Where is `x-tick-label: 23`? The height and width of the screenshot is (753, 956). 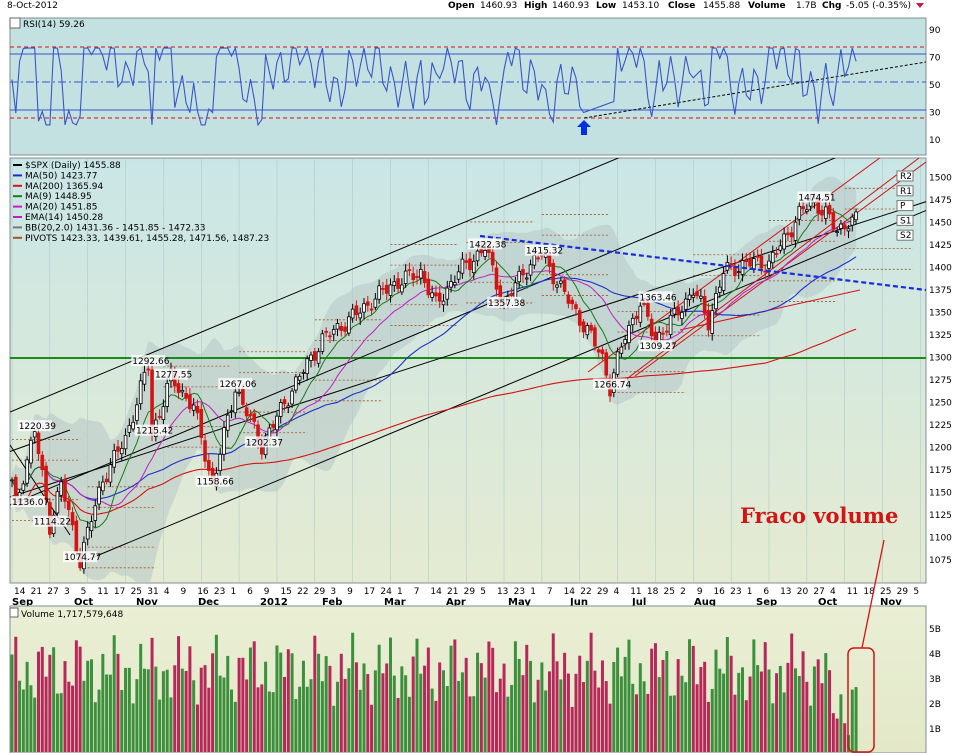 x-tick-label: 23 is located at coordinates (519, 592).